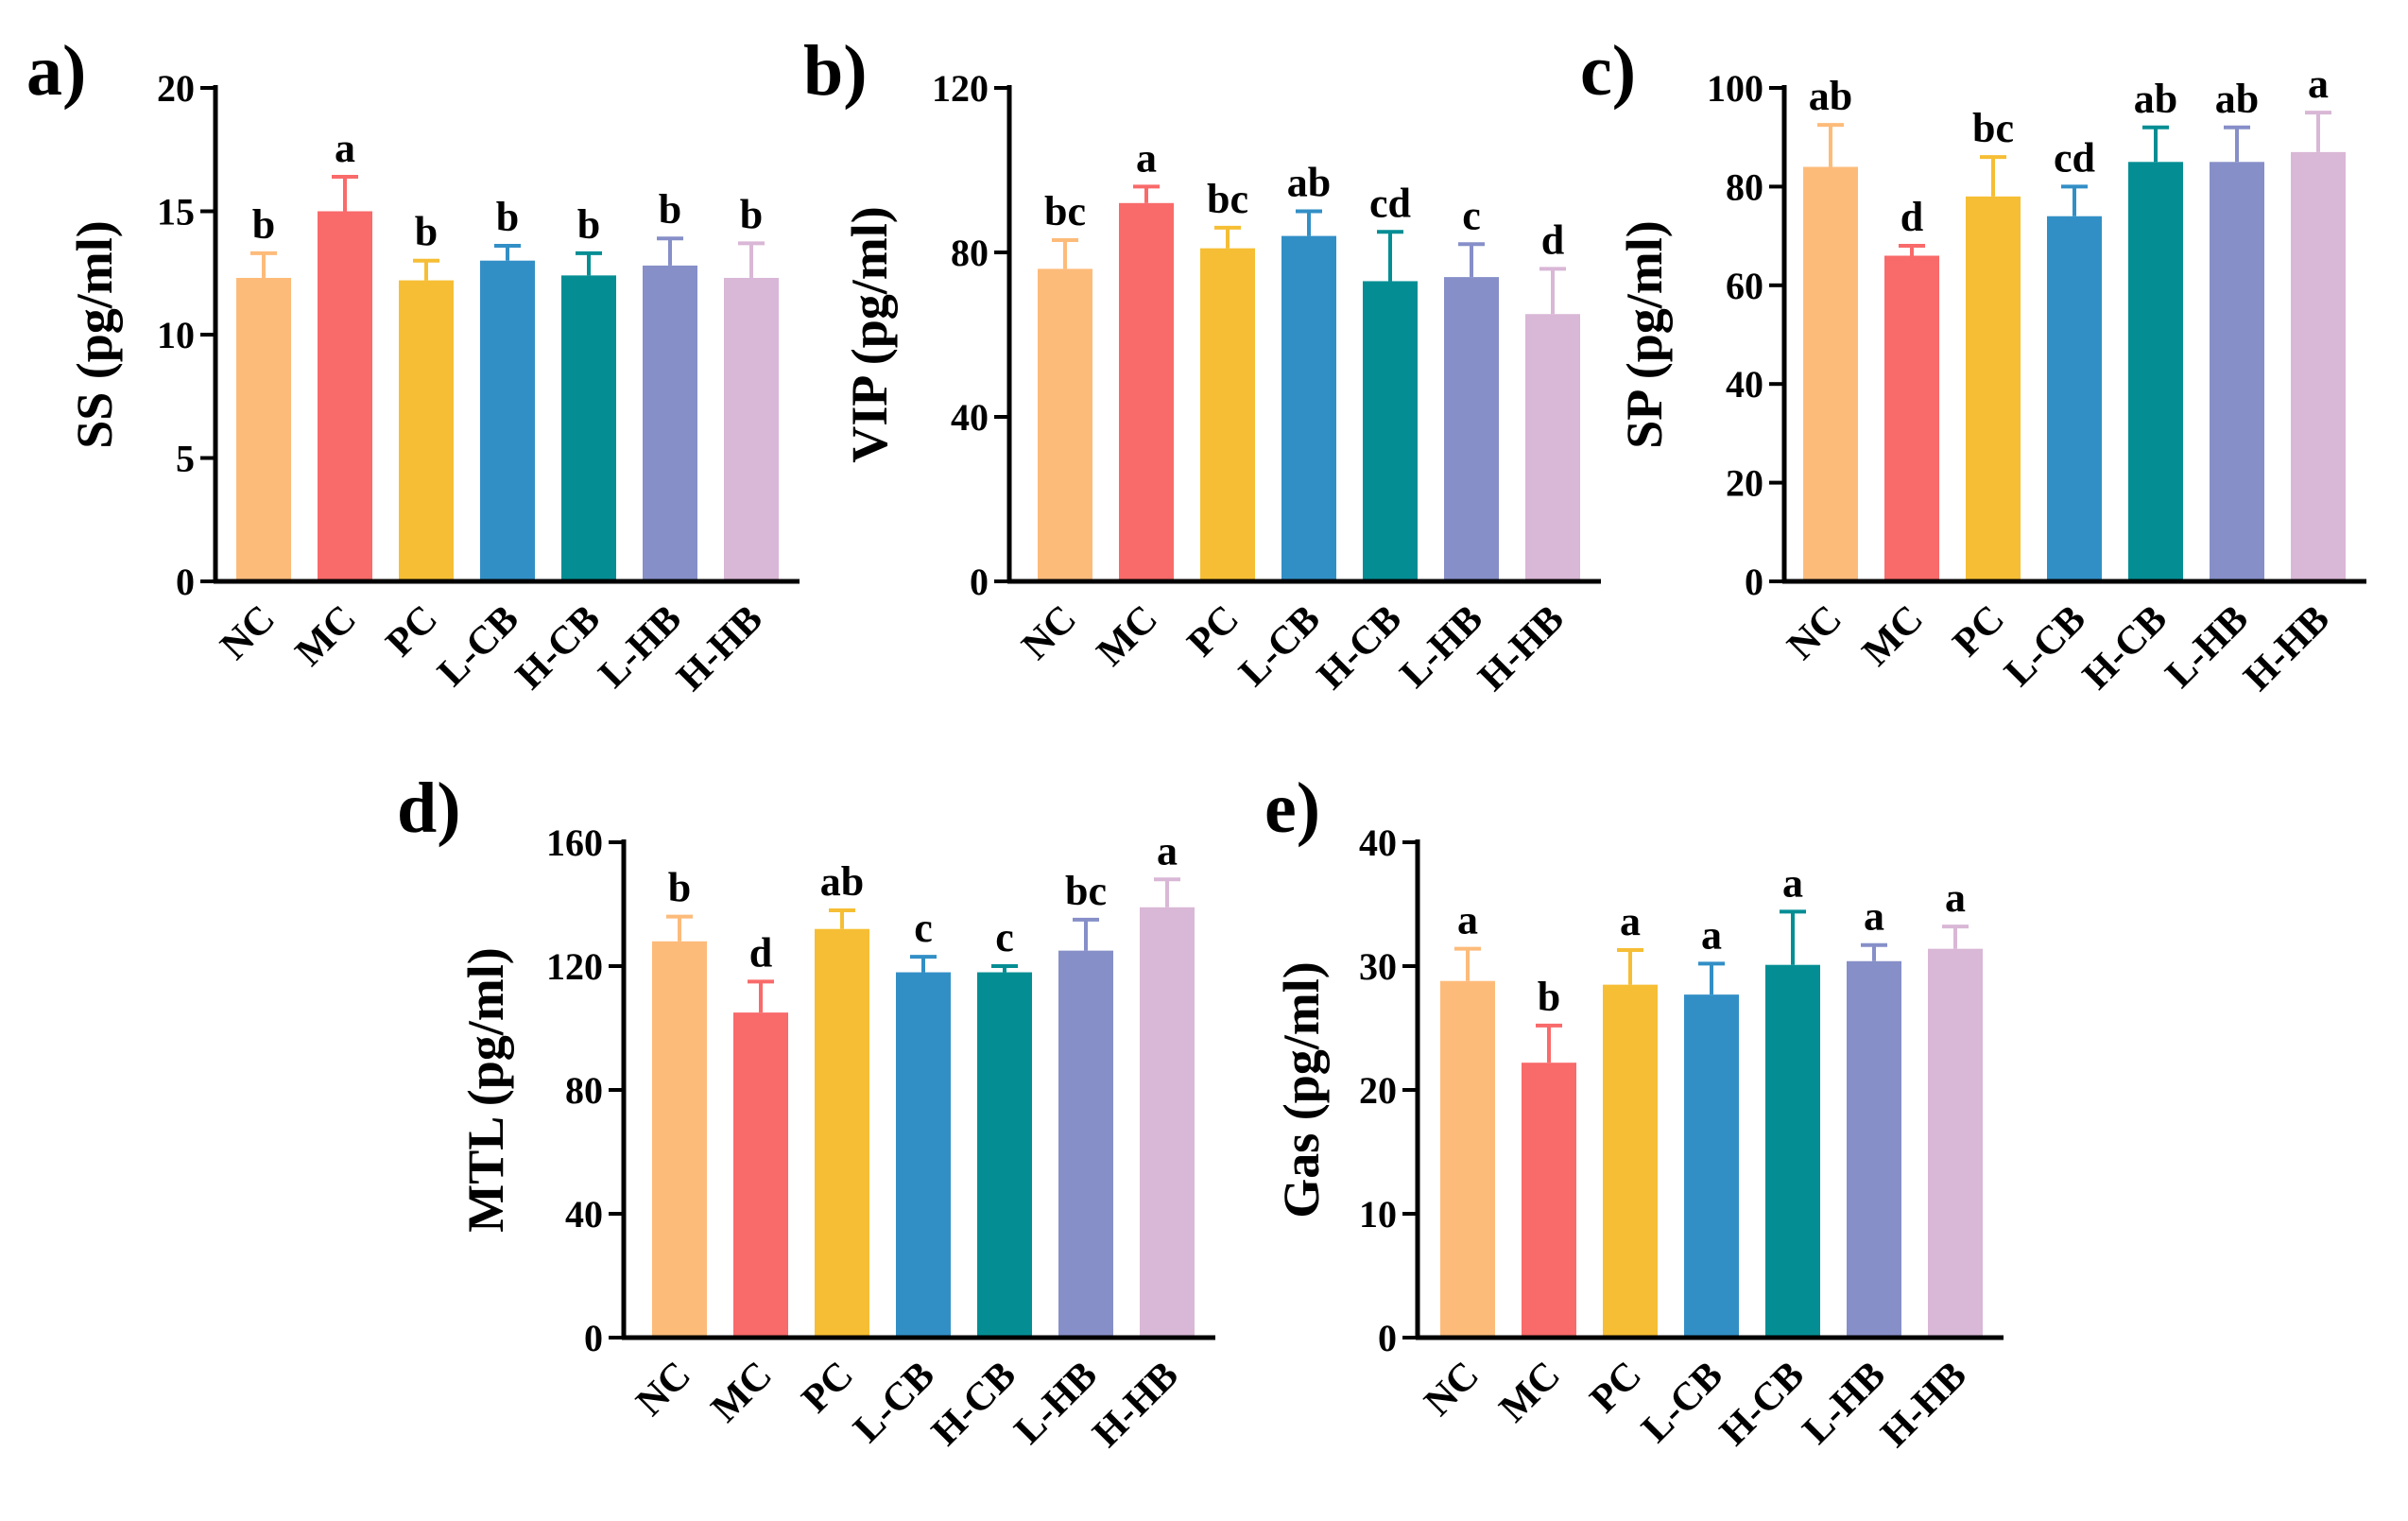 This screenshot has width=2408, height=1521. Describe the element at coordinates (1378, 967) in the screenshot. I see `y-tick-label: 30` at that location.